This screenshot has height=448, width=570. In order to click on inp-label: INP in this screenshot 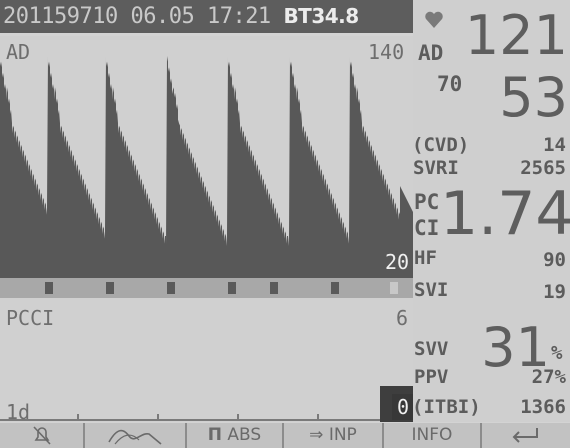, I will do `click(342, 435)`.